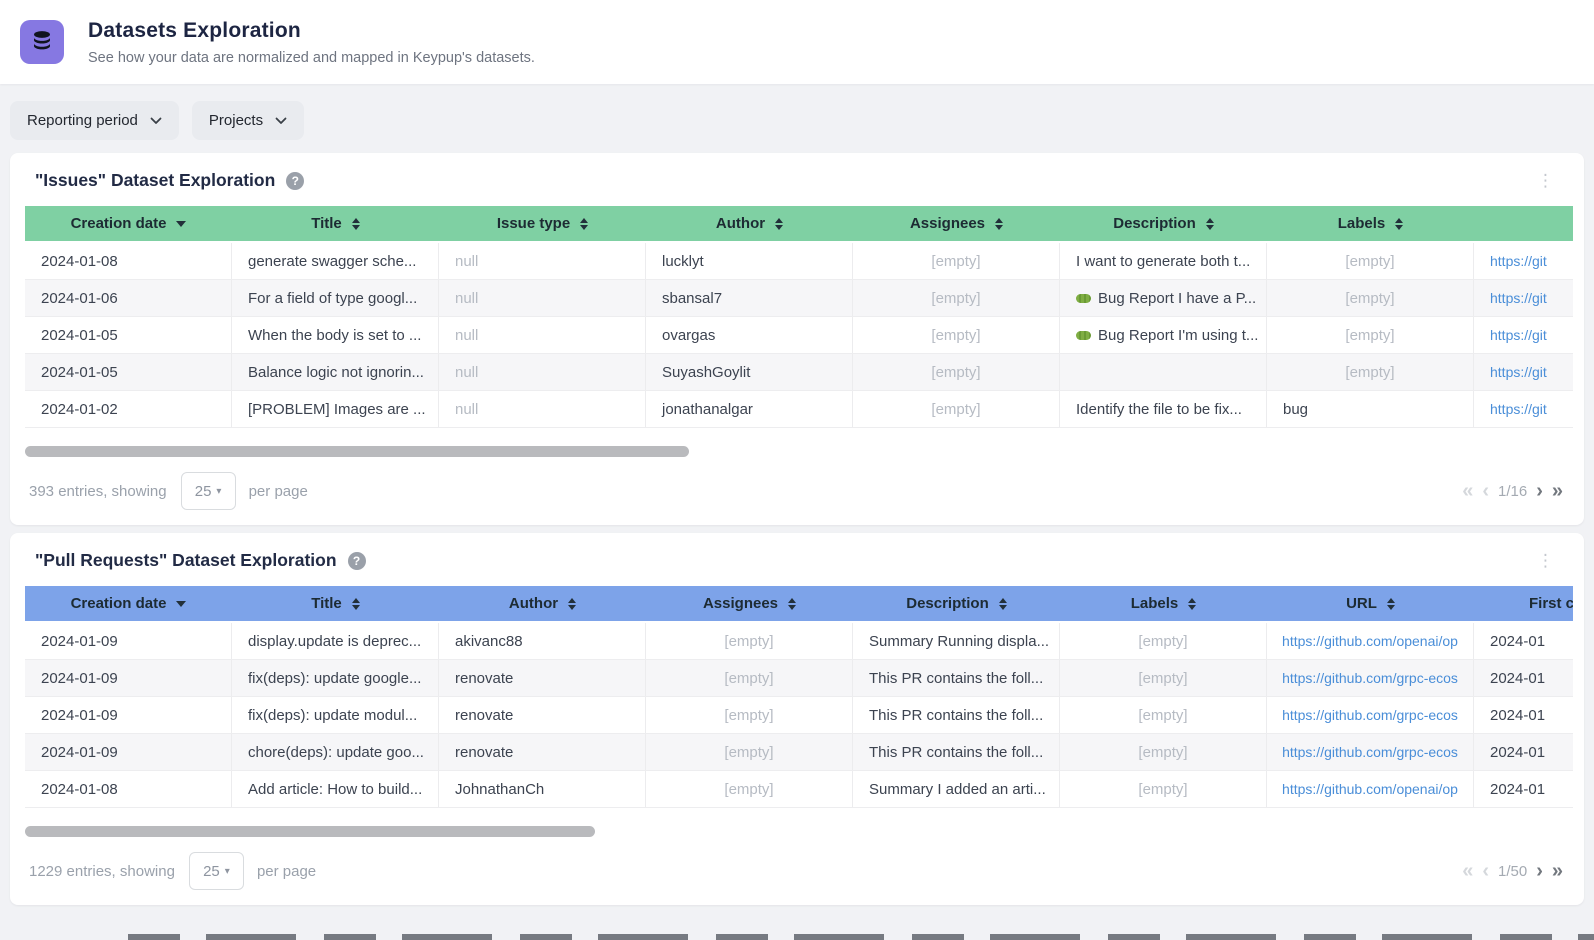  Describe the element at coordinates (1370, 409) in the screenshot. I see `table-cell: bug` at that location.